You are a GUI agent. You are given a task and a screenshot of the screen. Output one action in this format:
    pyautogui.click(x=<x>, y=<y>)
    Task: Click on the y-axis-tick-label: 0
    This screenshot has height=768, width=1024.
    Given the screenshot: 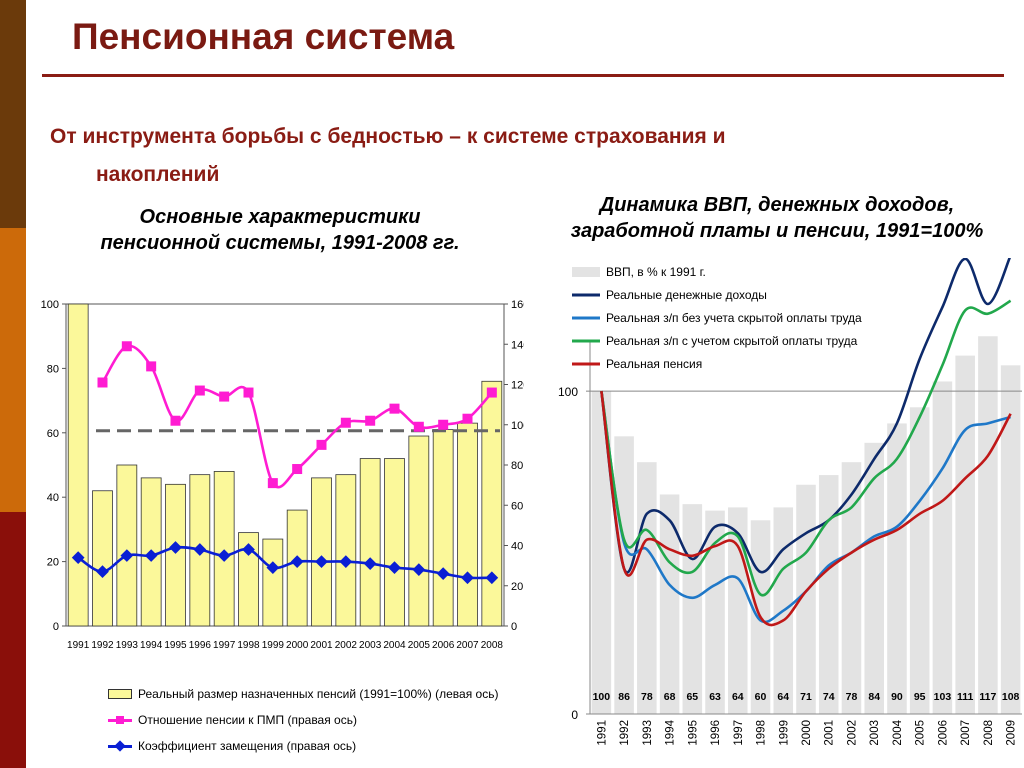 What is the action you would take?
    pyautogui.click(x=574, y=715)
    